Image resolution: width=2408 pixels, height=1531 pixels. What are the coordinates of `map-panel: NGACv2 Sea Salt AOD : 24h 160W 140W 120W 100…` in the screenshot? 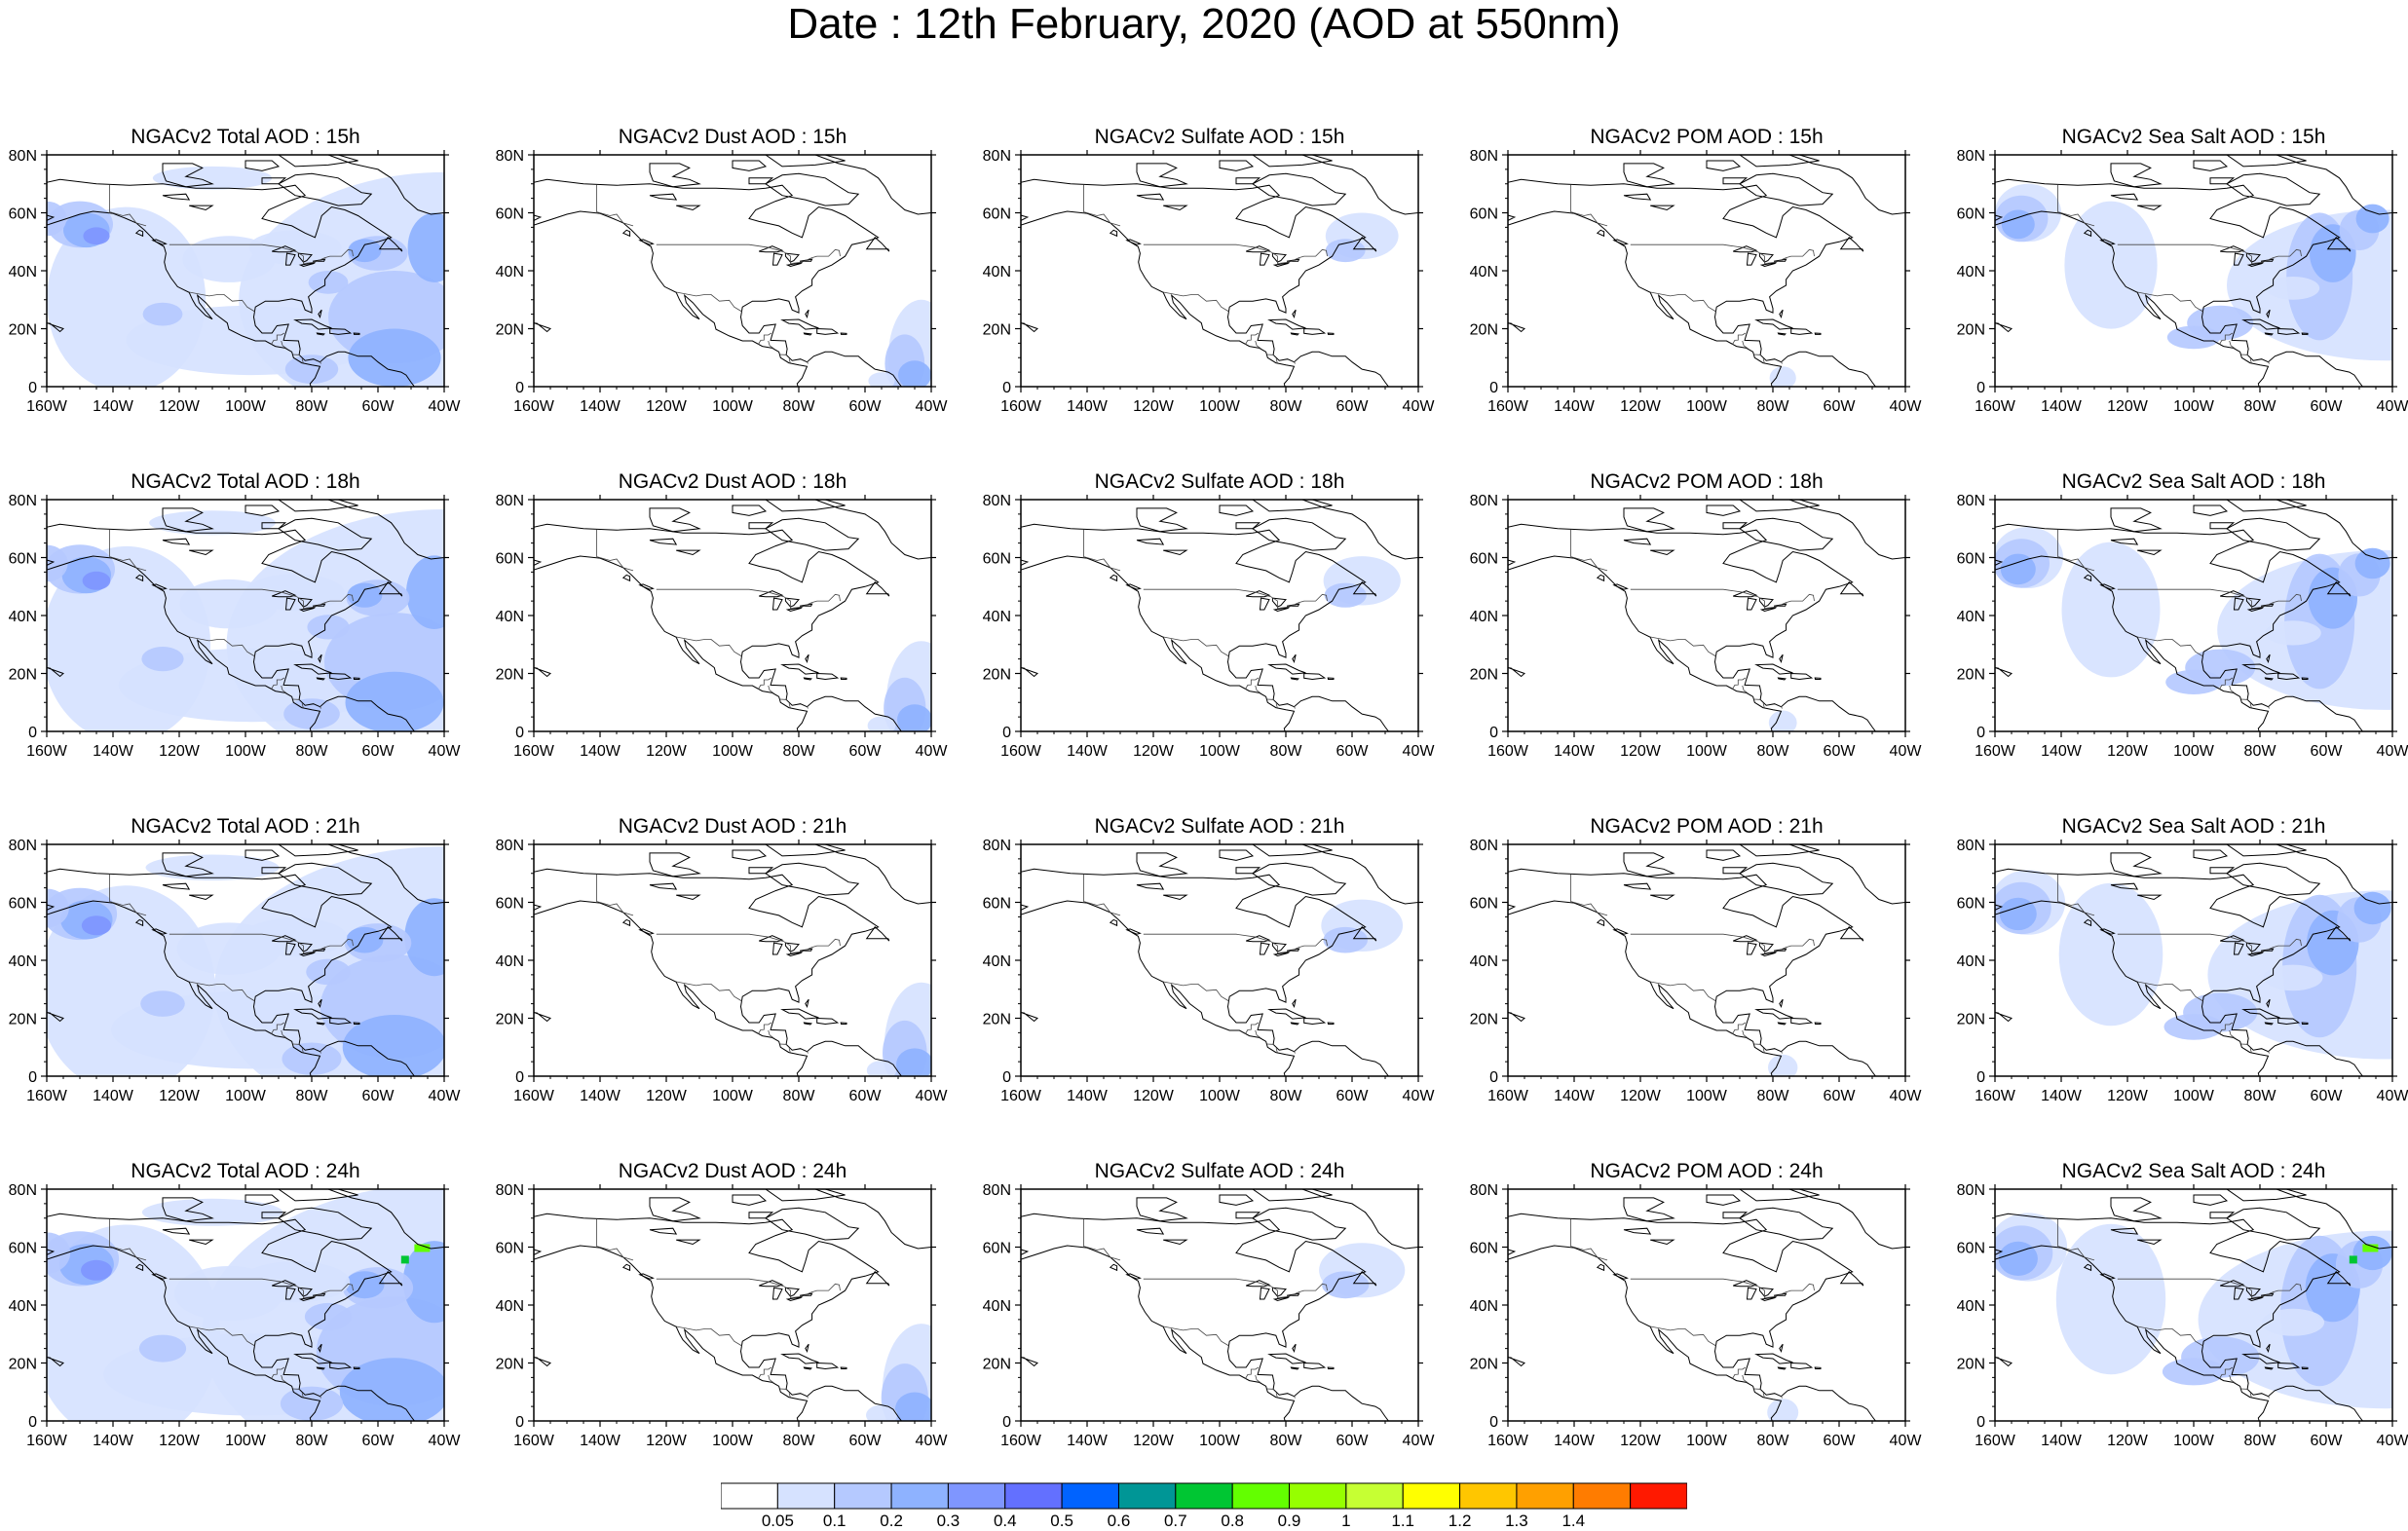 It's located at (2182, 1304).